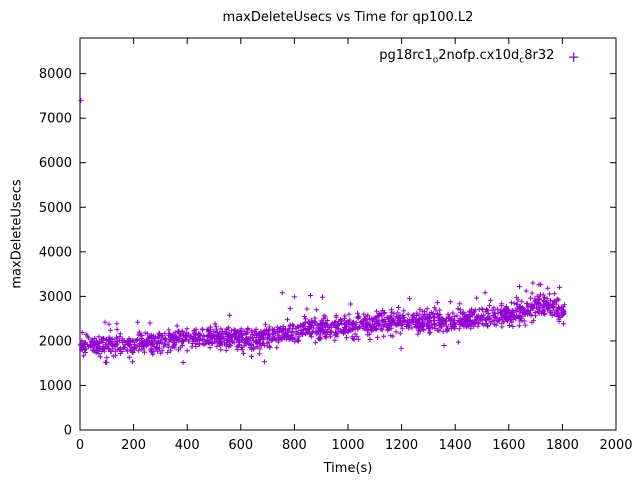  I want to click on x-axis-label: Time(s), so click(348, 468).